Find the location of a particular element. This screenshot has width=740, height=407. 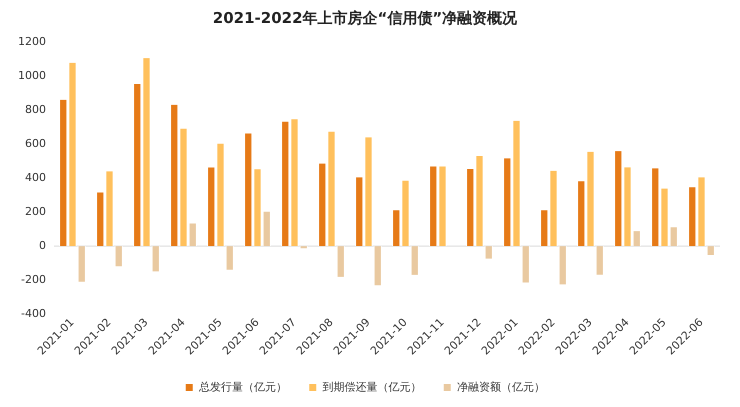

y-tick-label: 1200 is located at coordinates (32, 41).